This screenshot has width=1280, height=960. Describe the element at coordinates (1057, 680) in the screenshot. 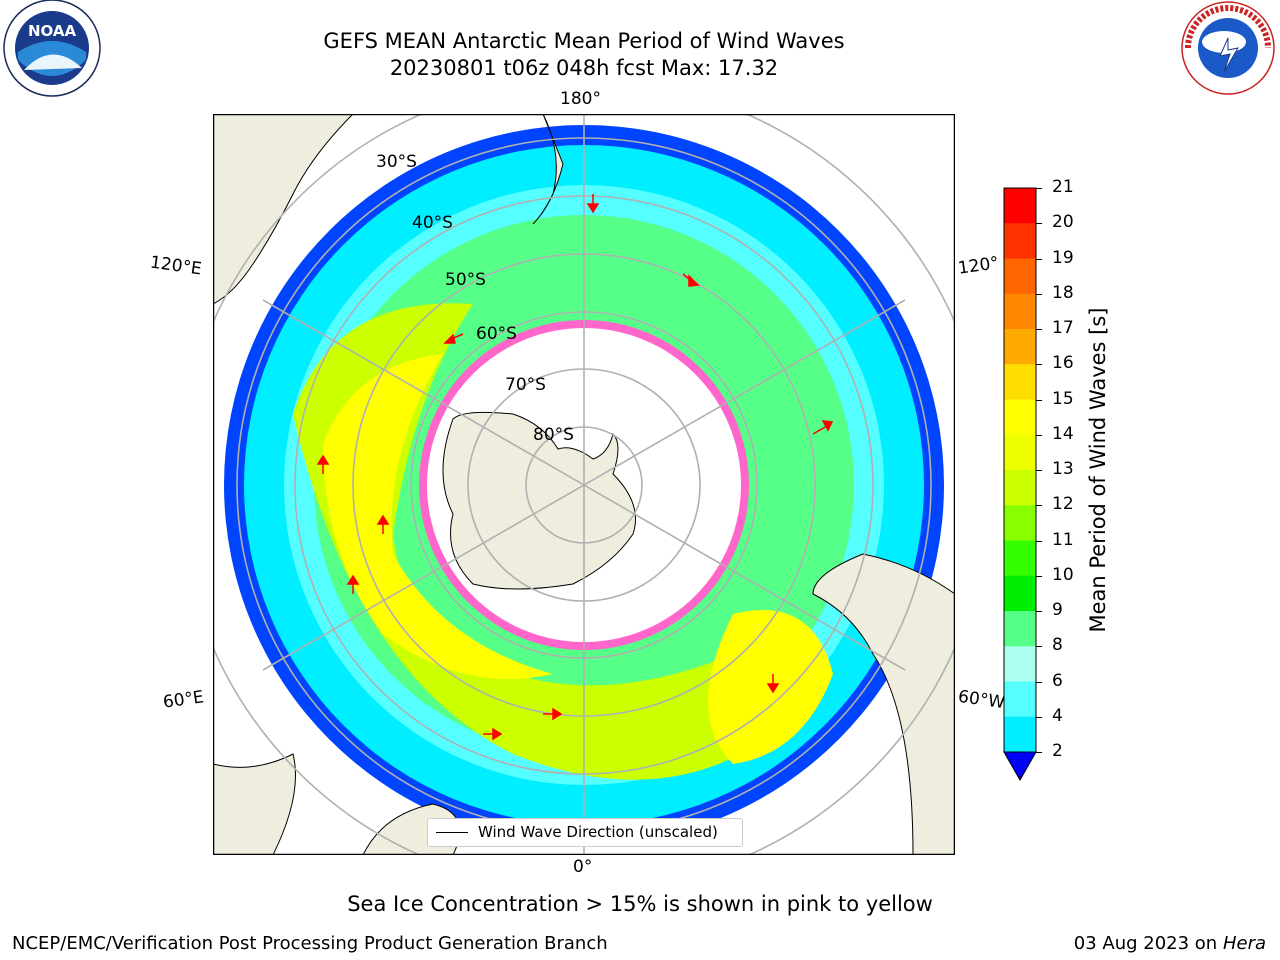

I see `colorbar-tick-label: 6` at that location.